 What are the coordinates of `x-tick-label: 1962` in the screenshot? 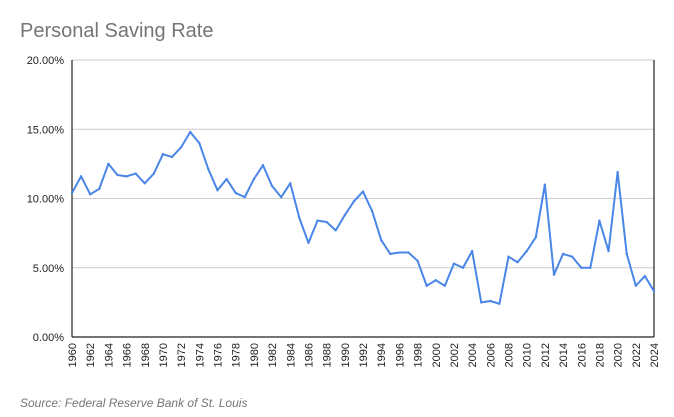 It's located at (91, 355).